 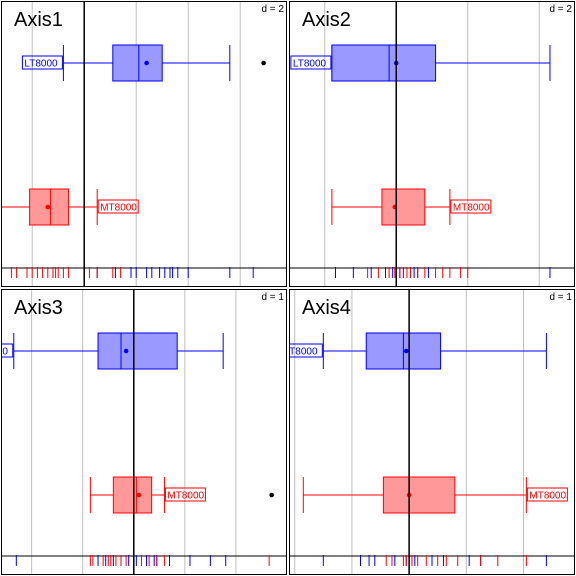 I want to click on panel-title: Axis1, so click(x=38, y=20).